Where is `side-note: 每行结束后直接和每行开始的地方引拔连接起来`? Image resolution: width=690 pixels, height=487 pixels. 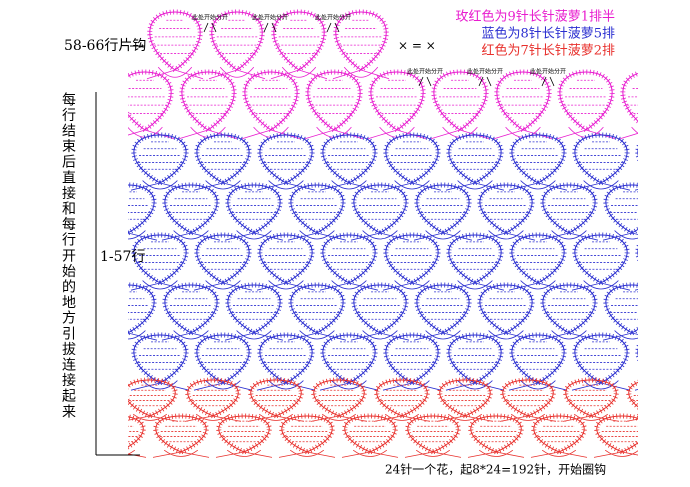
side-note: 每行结束后直接和每行开始的地方引拔连接起来 is located at coordinates (68, 256).